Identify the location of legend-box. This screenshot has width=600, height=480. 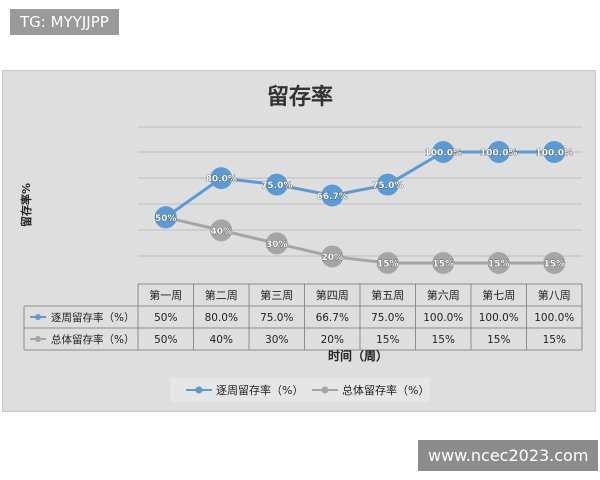
(300, 390).